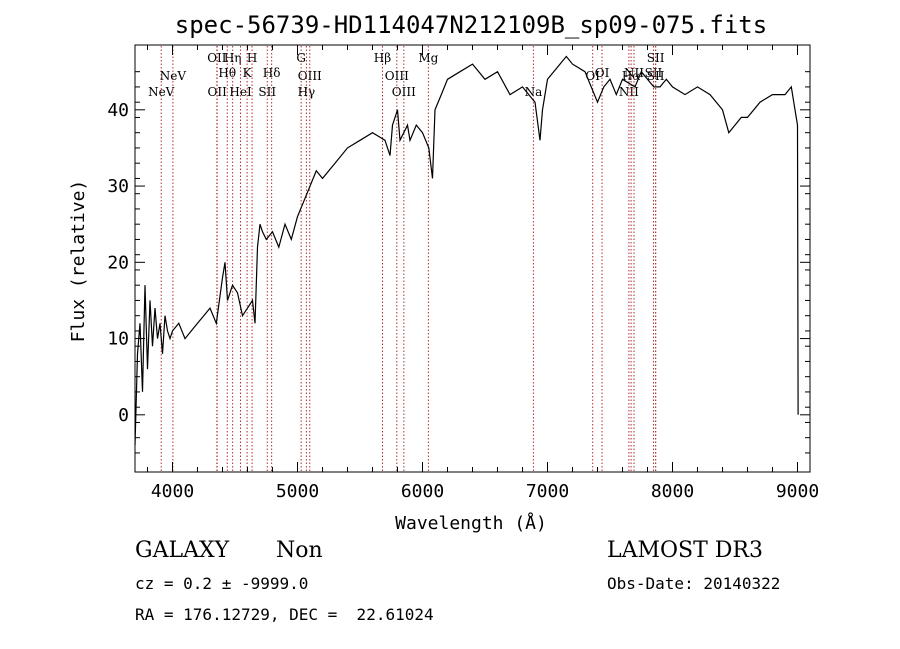 This screenshot has width=900, height=649. What do you see at coordinates (301, 58) in the screenshot?
I see `emission-line-label: G` at bounding box center [301, 58].